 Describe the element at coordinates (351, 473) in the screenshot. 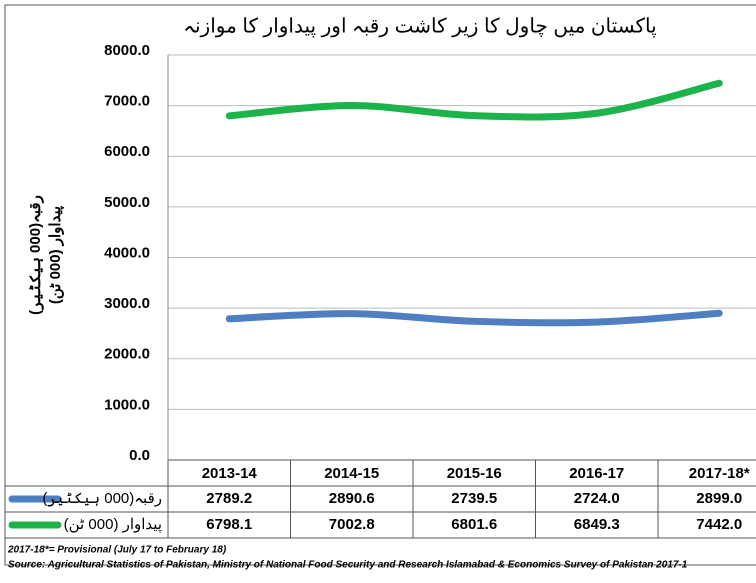

I see `x-tick-label: 2014-15` at that location.